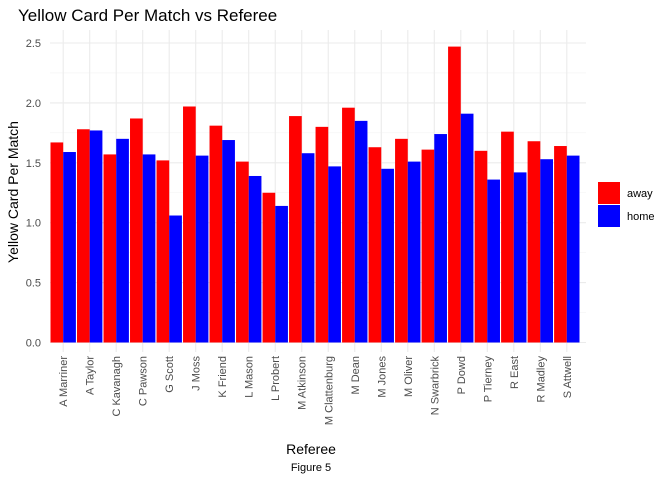 The width and height of the screenshot is (672, 480). I want to click on legend-key-away, so click(609, 193).